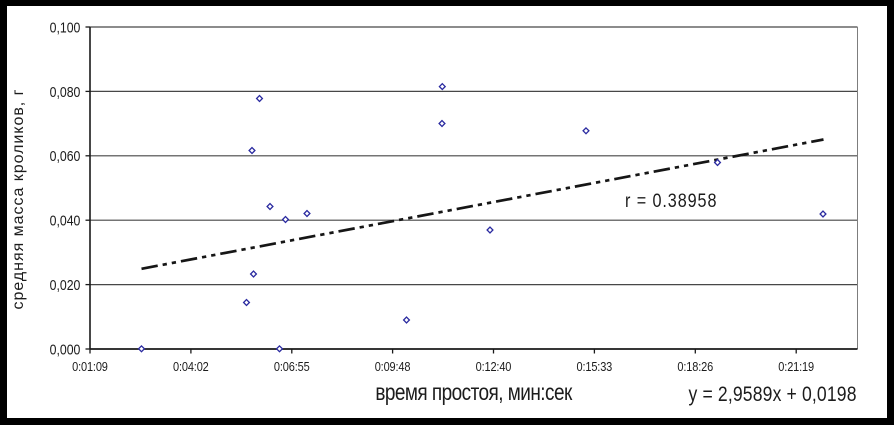 The height and width of the screenshot is (425, 894). What do you see at coordinates (796, 366) in the screenshot?
I see `svg-text: 0:21:19` at bounding box center [796, 366].